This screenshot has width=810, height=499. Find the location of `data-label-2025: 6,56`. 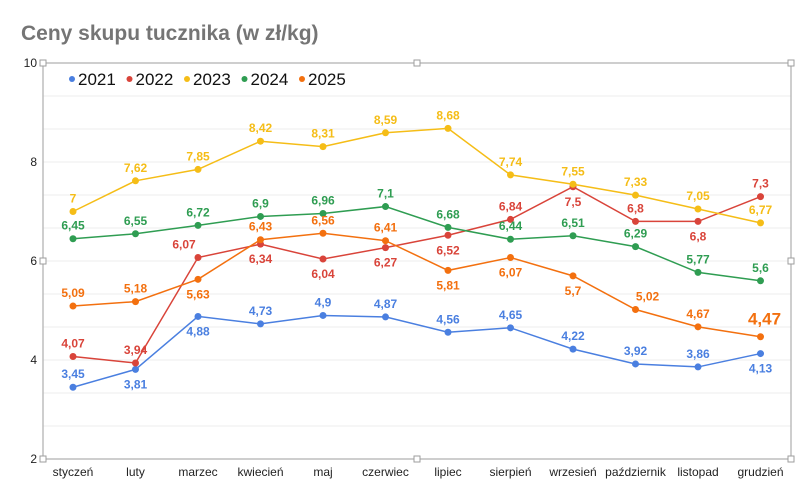

data-label-2025: 6,56 is located at coordinates (323, 220).